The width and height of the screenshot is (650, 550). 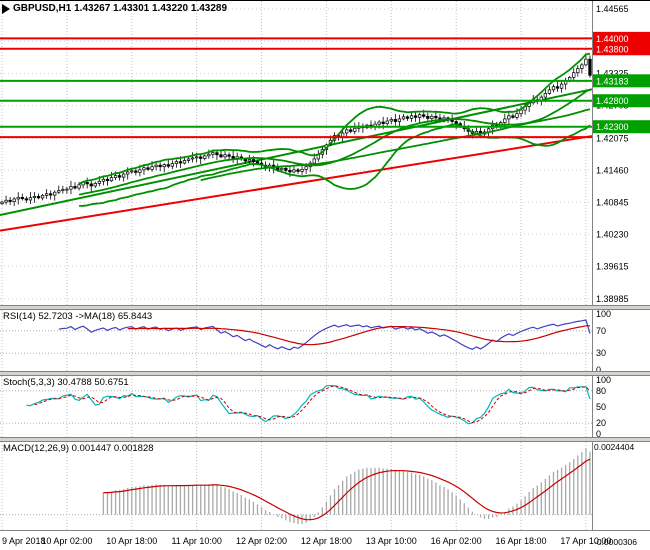 I want to click on chart-shift-icon, so click(x=6, y=9).